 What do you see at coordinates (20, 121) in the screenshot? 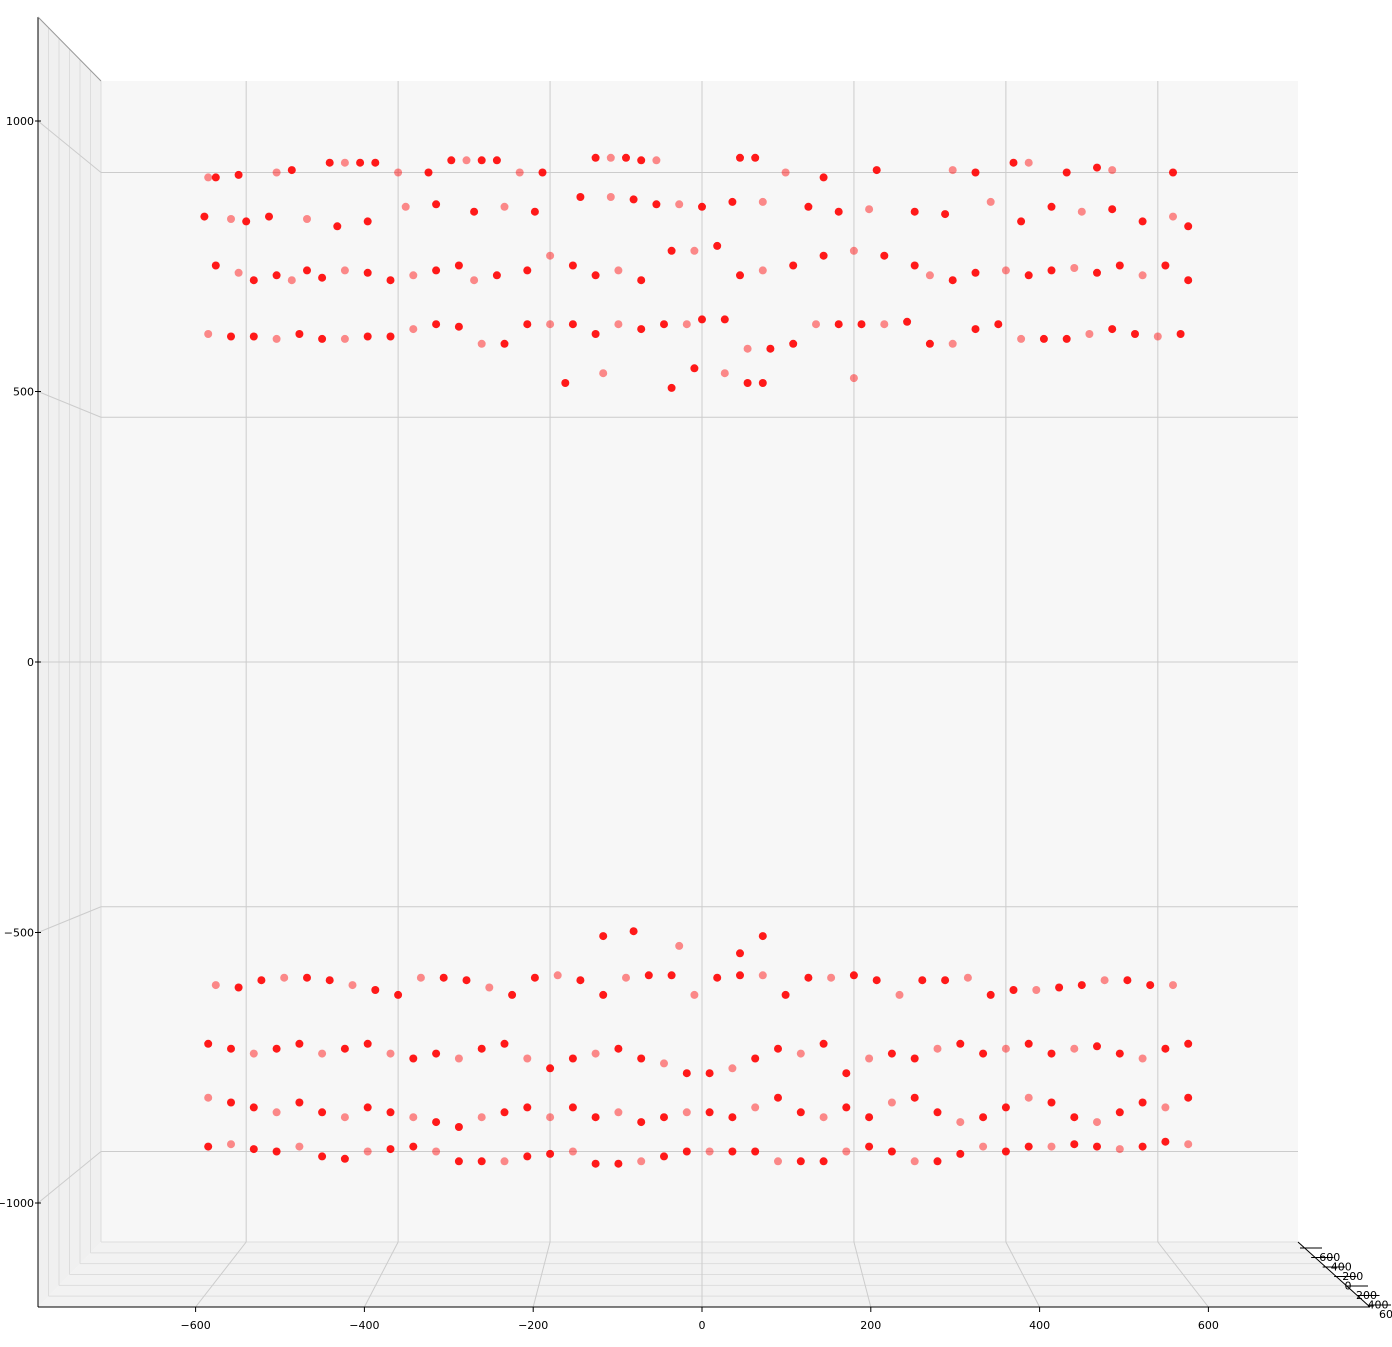
I see `z-tick-label: 1000` at bounding box center [20, 121].